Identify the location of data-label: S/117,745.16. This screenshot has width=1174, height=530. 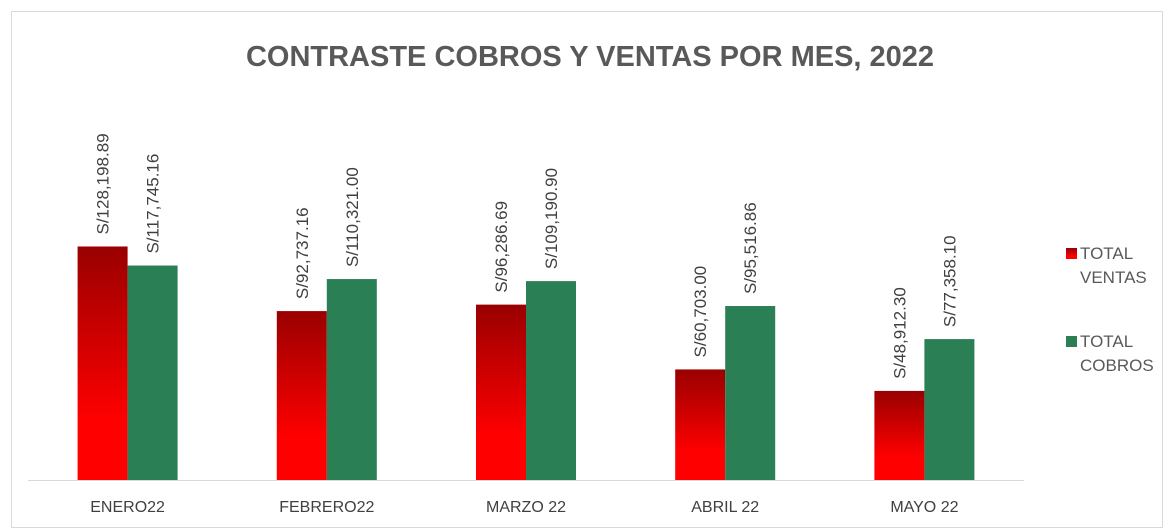
(153, 204).